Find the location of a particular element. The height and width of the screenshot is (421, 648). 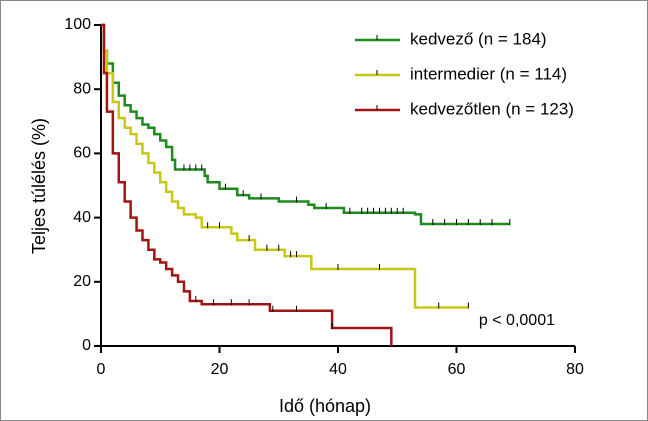

y-tick-label: 100 is located at coordinates (77, 24).